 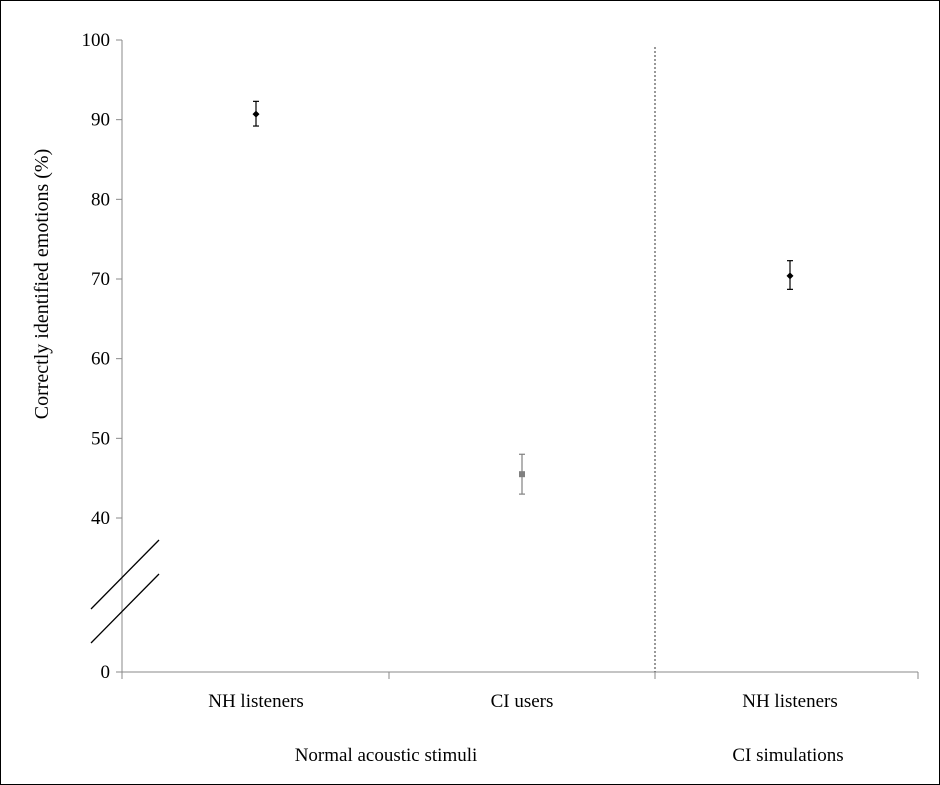 I want to click on y-tick-label: 0, so click(x=106, y=672).